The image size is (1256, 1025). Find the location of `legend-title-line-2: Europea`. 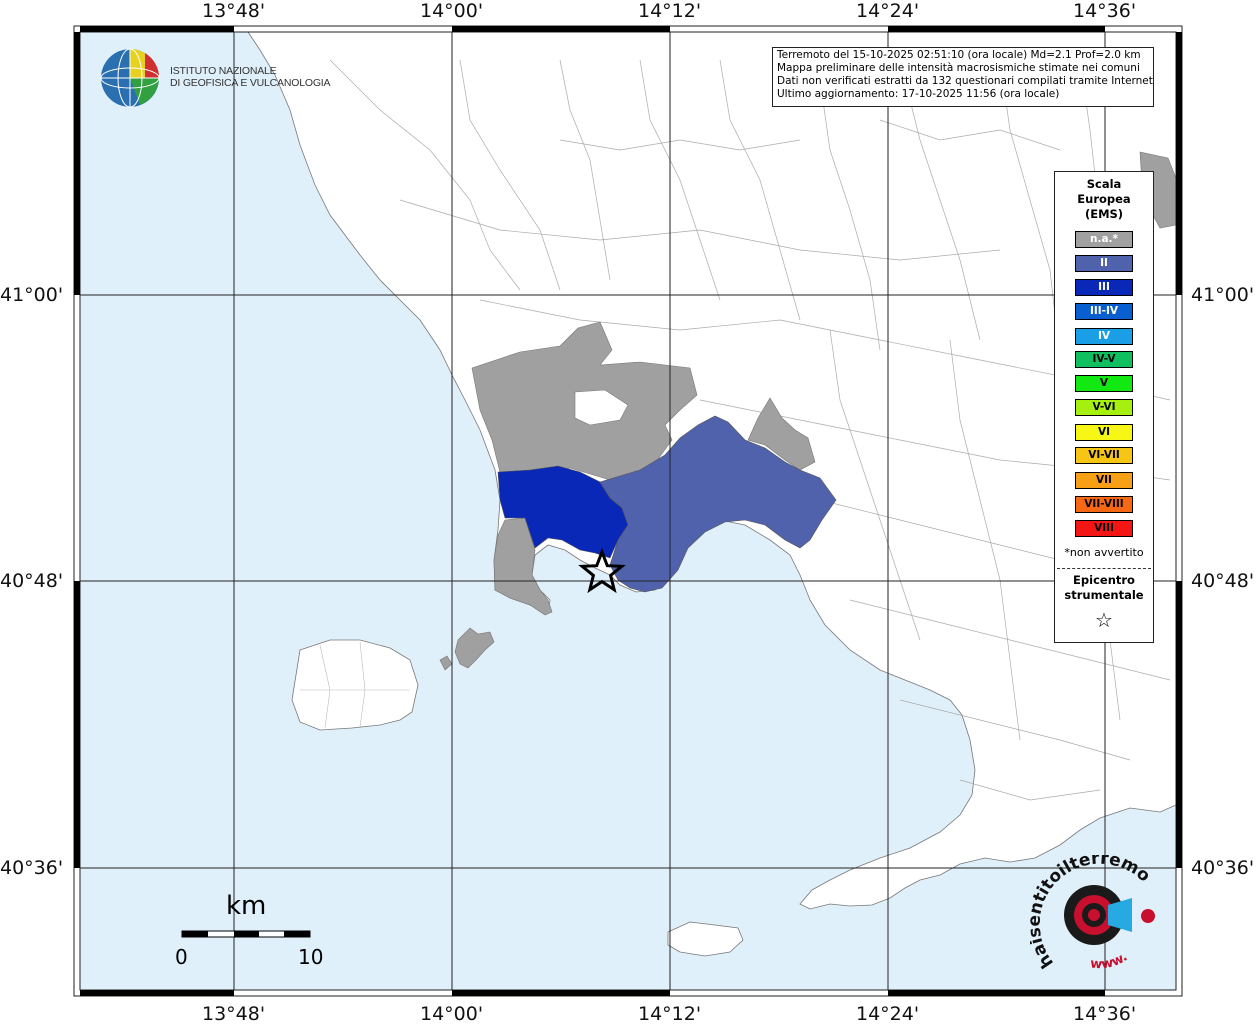

legend-title-line-2: Europea is located at coordinates (1104, 199).